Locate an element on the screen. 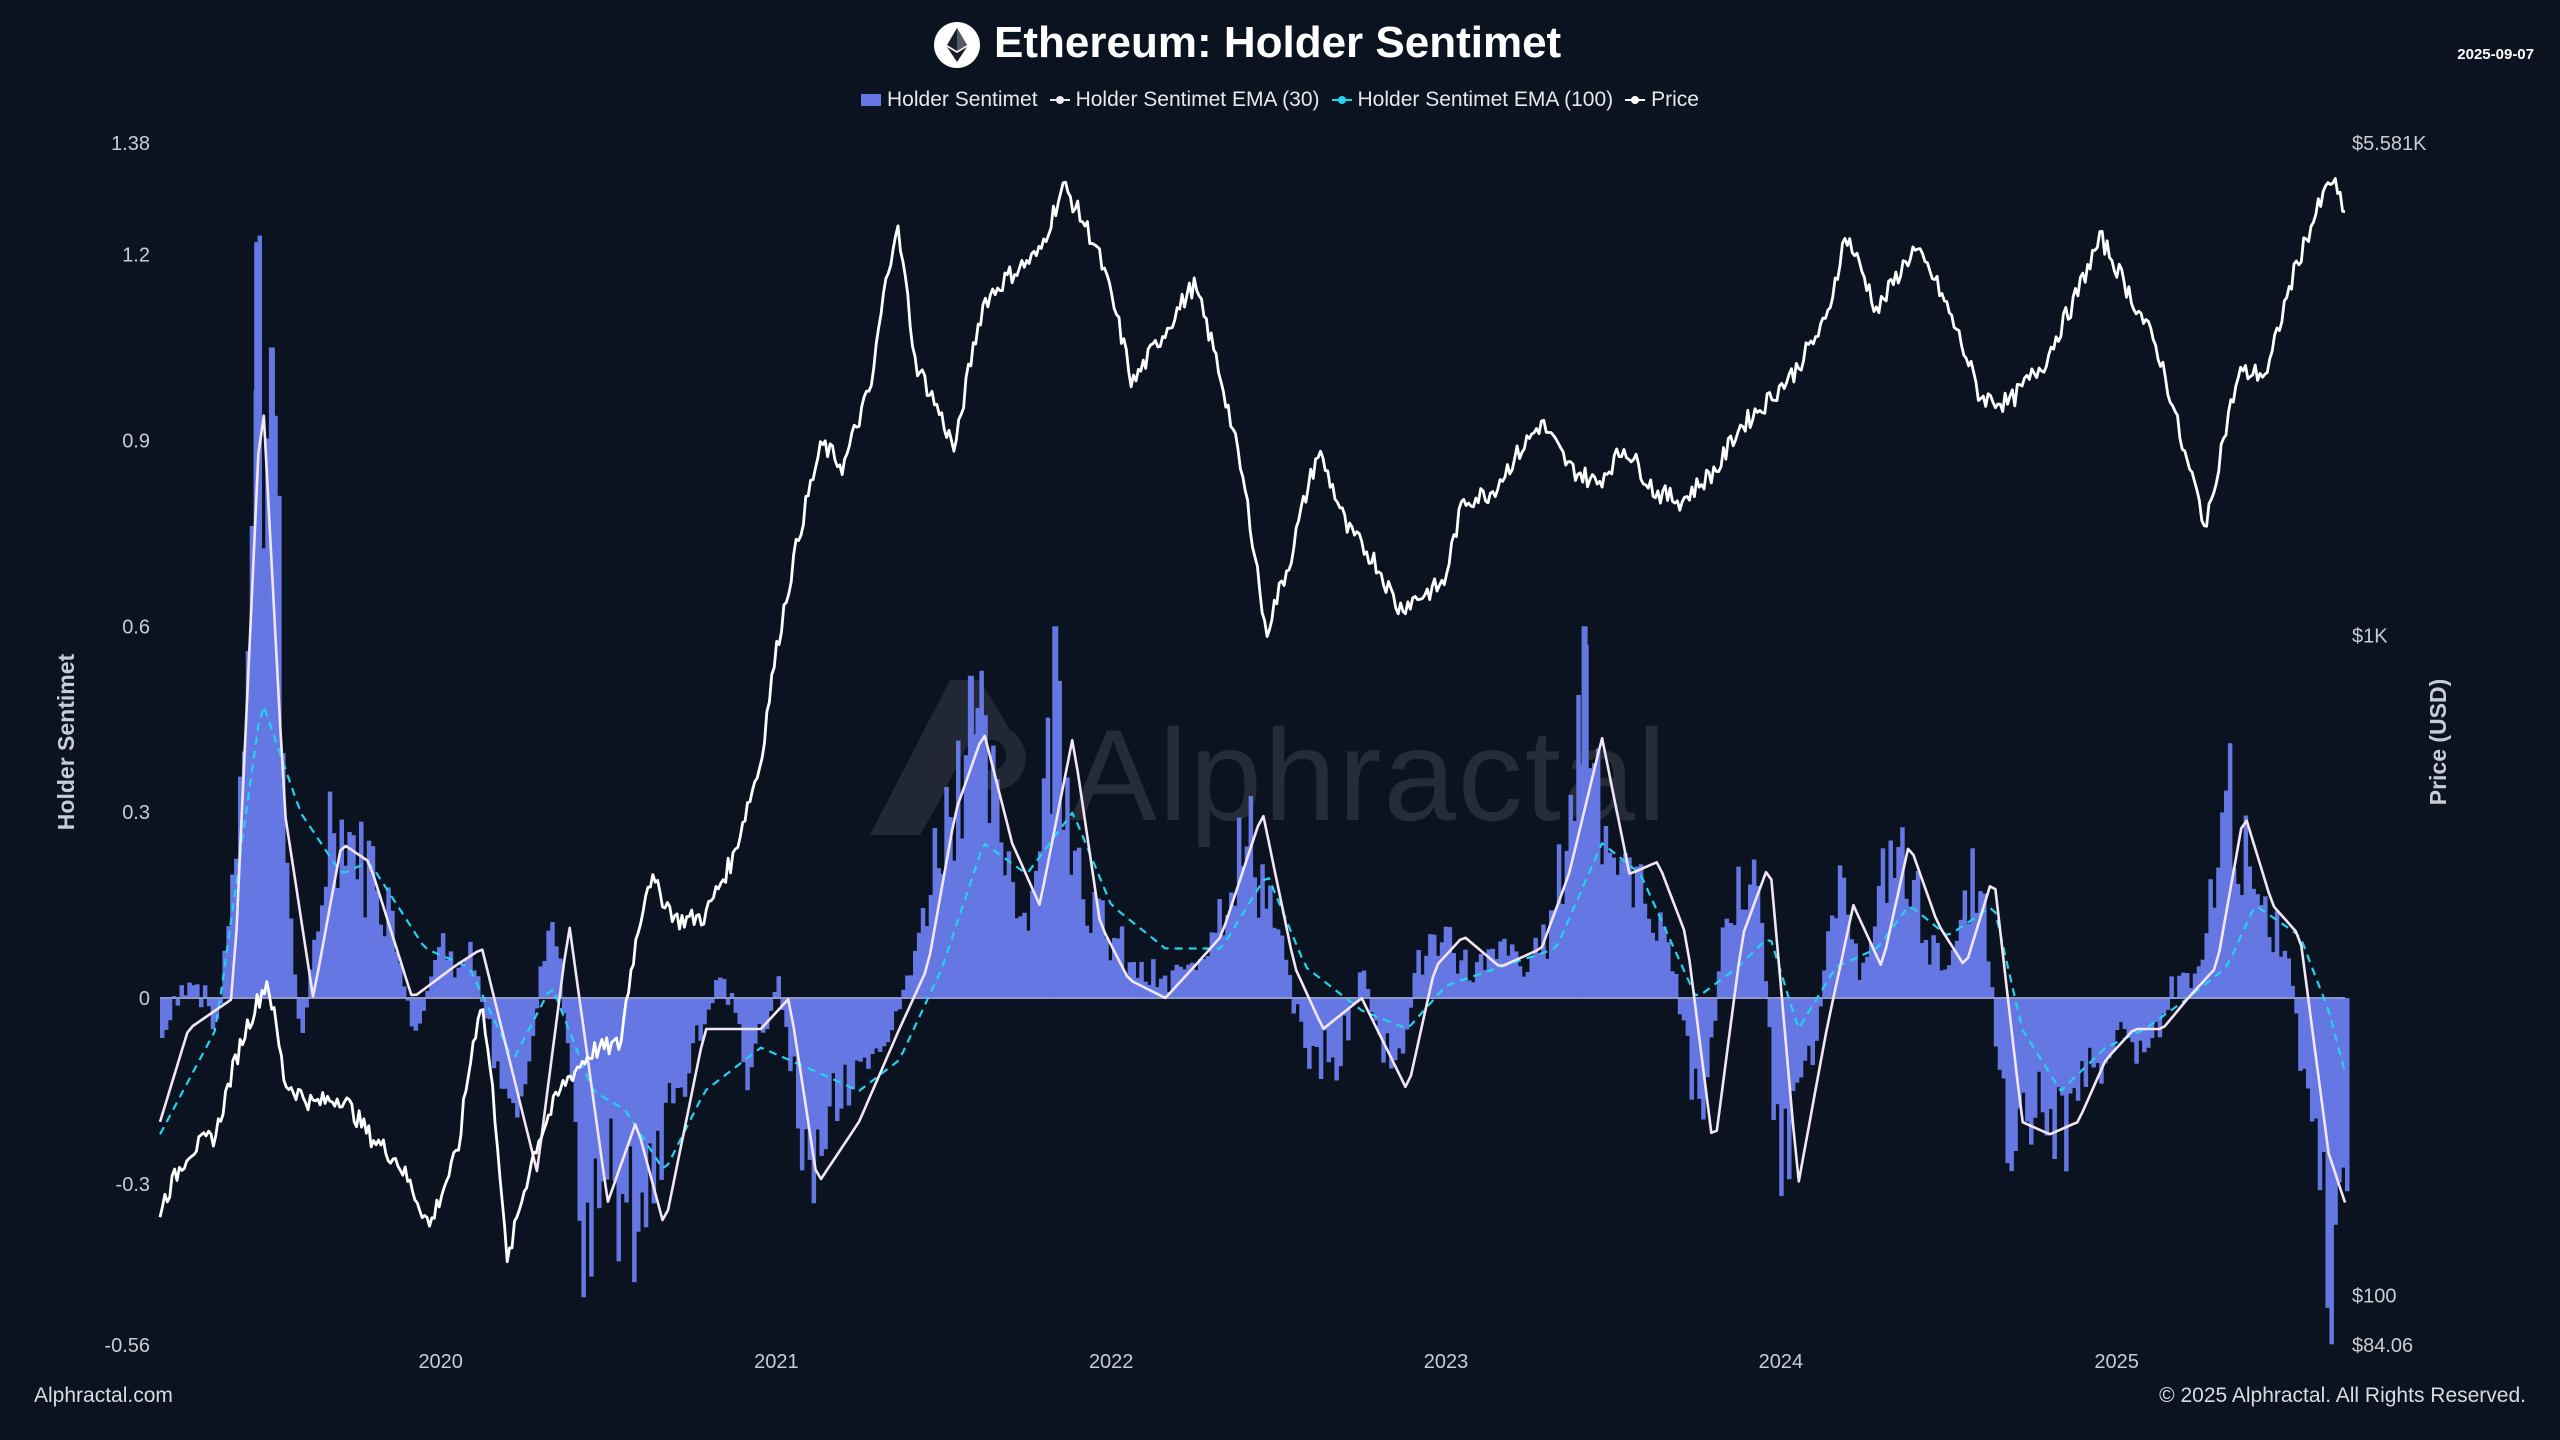 The image size is (2560, 1440). right-axis: $5.581K $1K $100 $84.06 is located at coordinates (2389, 745).